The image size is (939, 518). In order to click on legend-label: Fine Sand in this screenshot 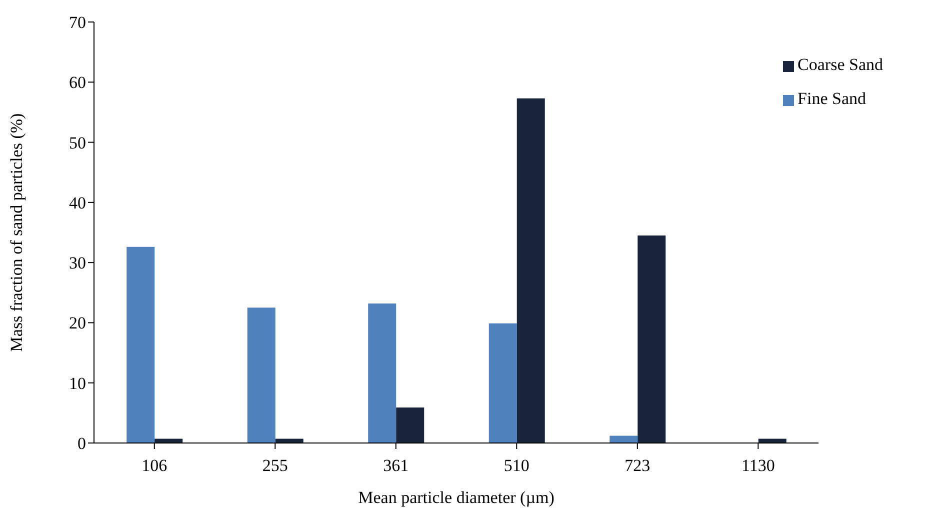, I will do `click(832, 98)`.